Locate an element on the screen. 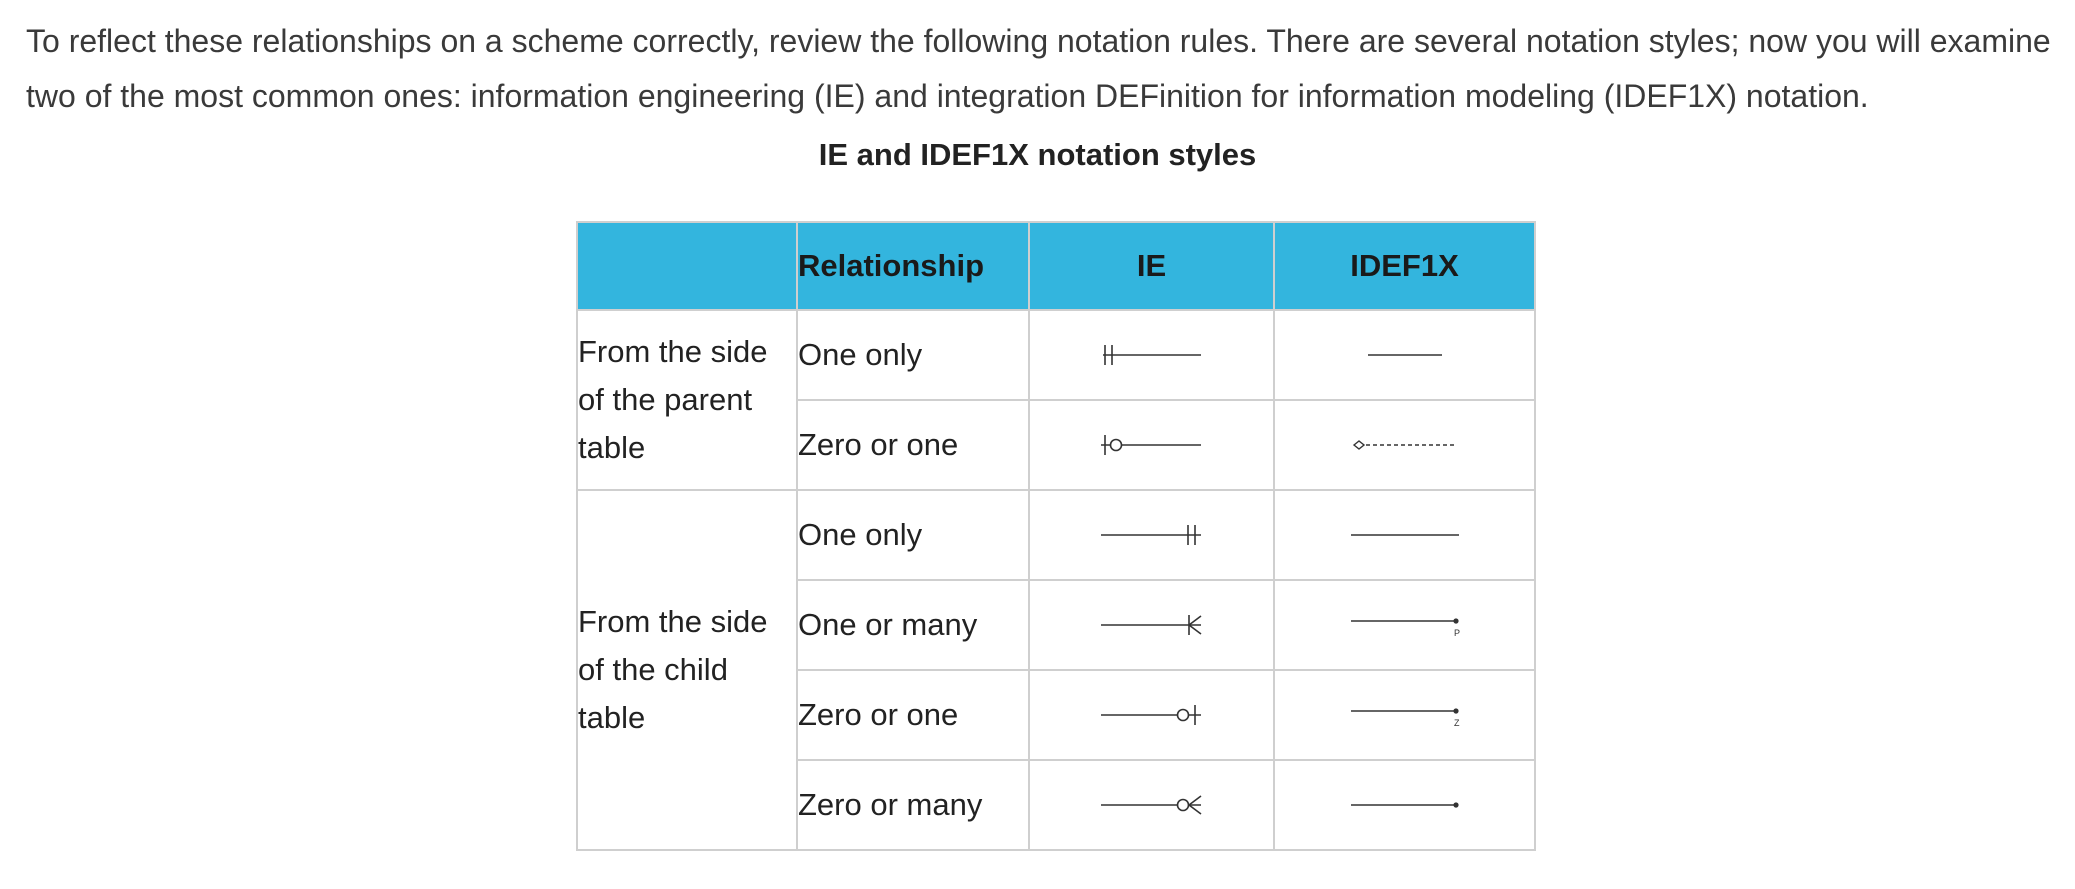 Image resolution: width=2075 pixels, height=889 pixels. line-dot-icon is located at coordinates (1404, 805).